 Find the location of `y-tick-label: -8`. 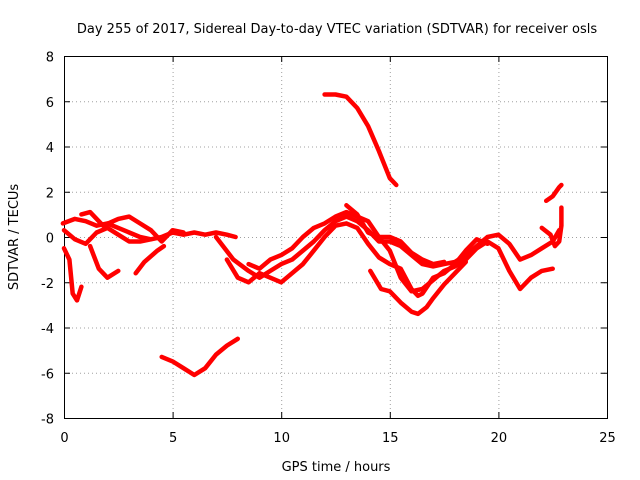

y-tick-label: -8 is located at coordinates (47, 420).